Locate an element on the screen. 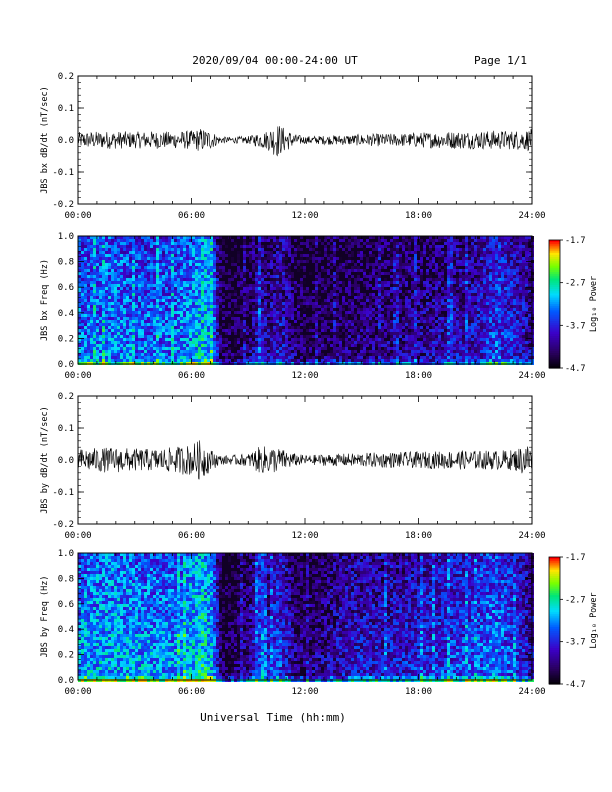  x-tick-label: 06:00 is located at coordinates (191, 216).